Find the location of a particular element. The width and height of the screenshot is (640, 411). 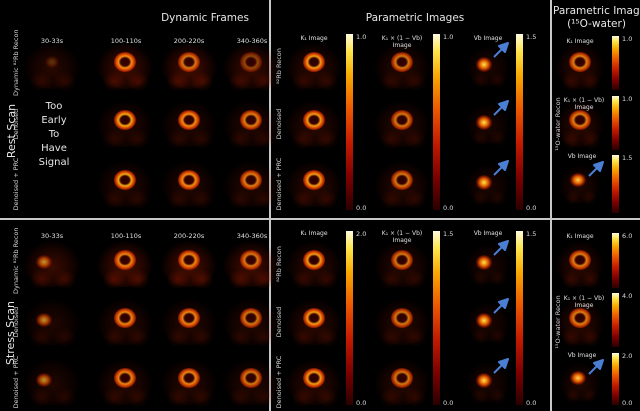

too-early-line: Signal is located at coordinates (54, 162).